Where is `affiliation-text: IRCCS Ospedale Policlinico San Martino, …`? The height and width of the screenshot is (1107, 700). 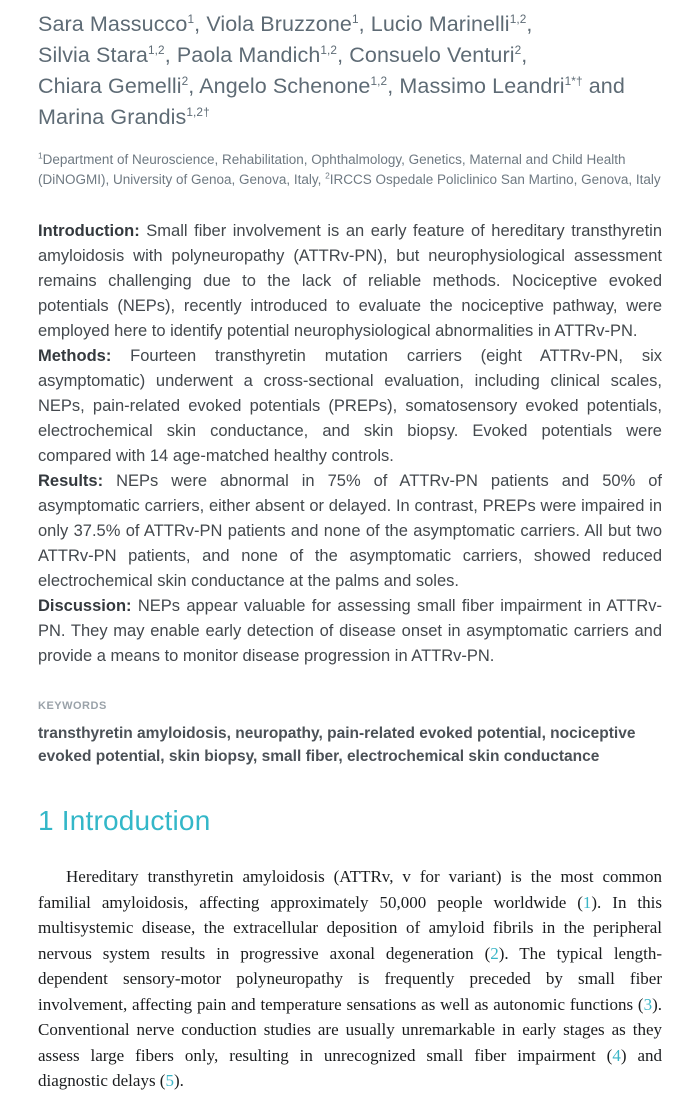
affiliation-text: IRCCS Ospedale Policlinico San Martino, … is located at coordinates (495, 179).